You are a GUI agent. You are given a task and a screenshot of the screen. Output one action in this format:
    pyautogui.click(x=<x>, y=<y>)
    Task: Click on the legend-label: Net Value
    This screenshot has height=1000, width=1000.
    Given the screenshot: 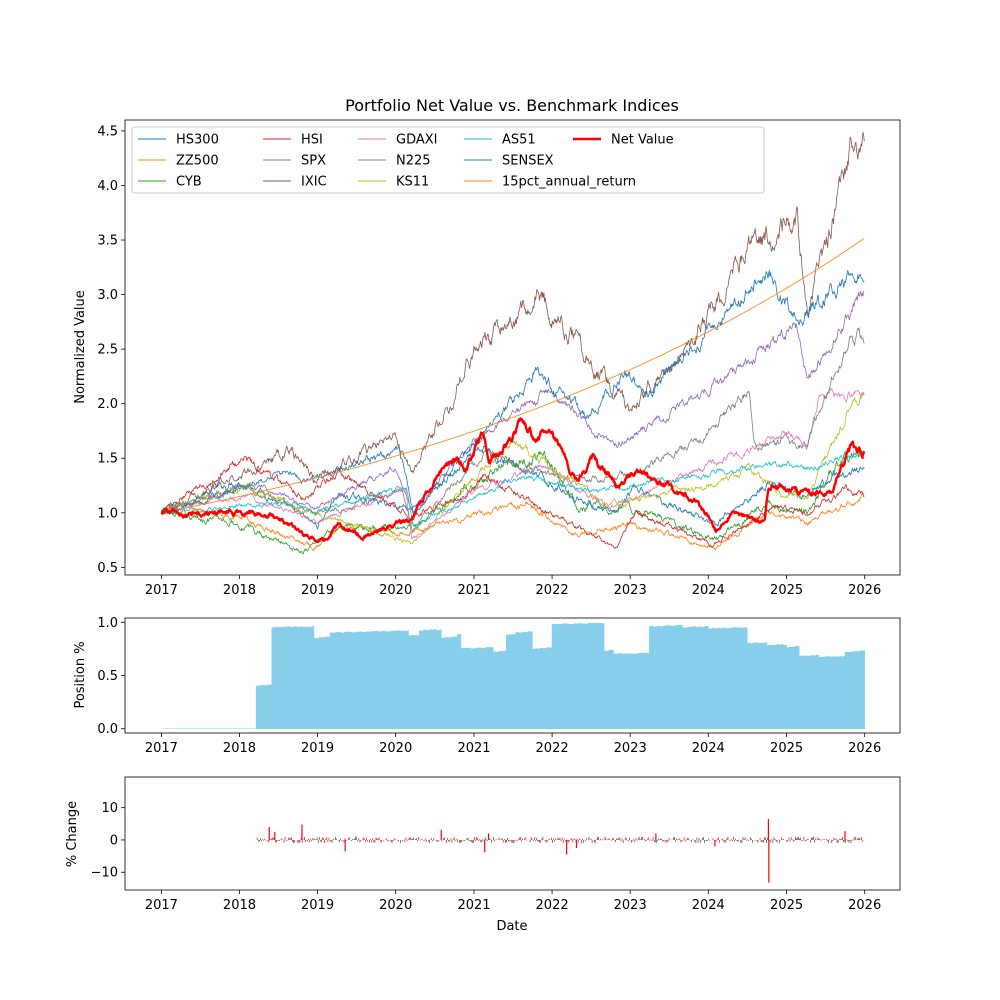 What is the action you would take?
    pyautogui.click(x=642, y=140)
    